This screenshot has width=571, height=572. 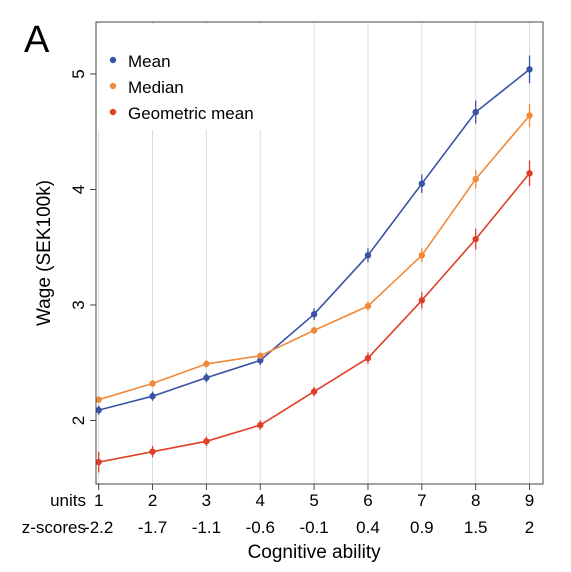 I want to click on x-tick-label: 9, so click(x=529, y=500).